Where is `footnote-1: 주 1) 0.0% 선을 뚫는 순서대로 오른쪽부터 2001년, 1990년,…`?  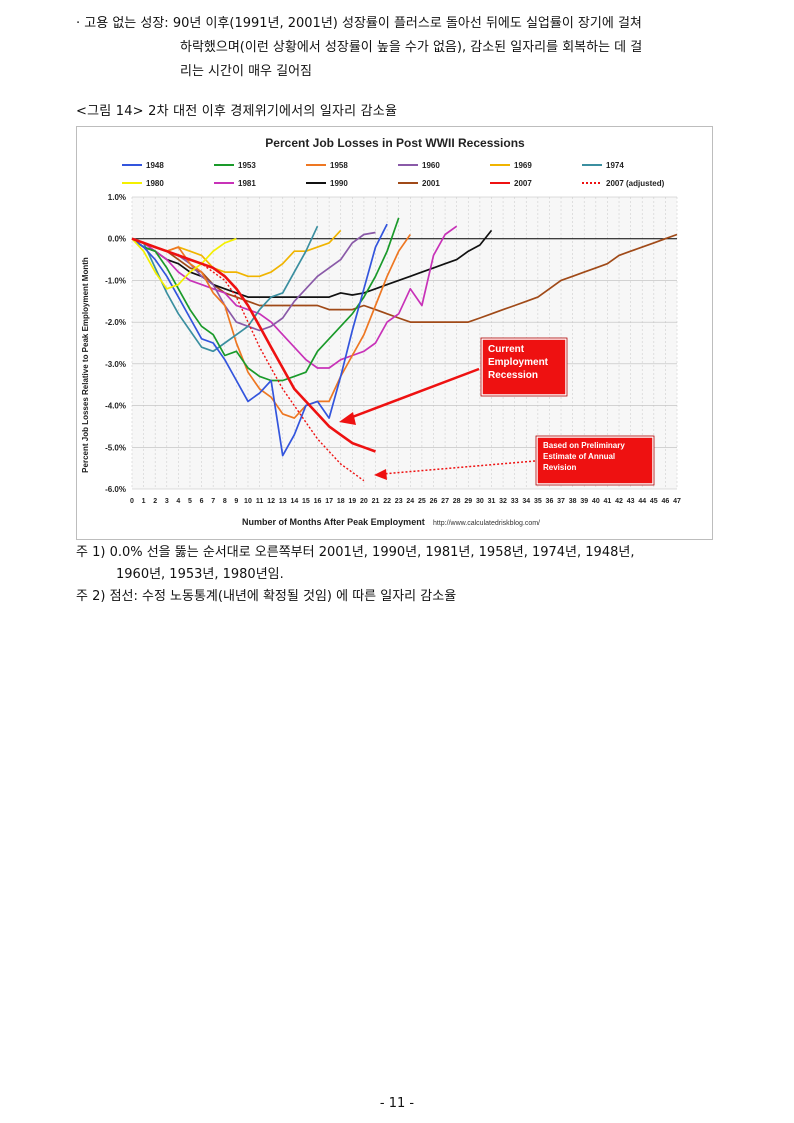 footnote-1: 주 1) 0.0% 선을 뚫는 순서대로 오른쪽부터 2001년, 1990년,… is located at coordinates (401, 564).